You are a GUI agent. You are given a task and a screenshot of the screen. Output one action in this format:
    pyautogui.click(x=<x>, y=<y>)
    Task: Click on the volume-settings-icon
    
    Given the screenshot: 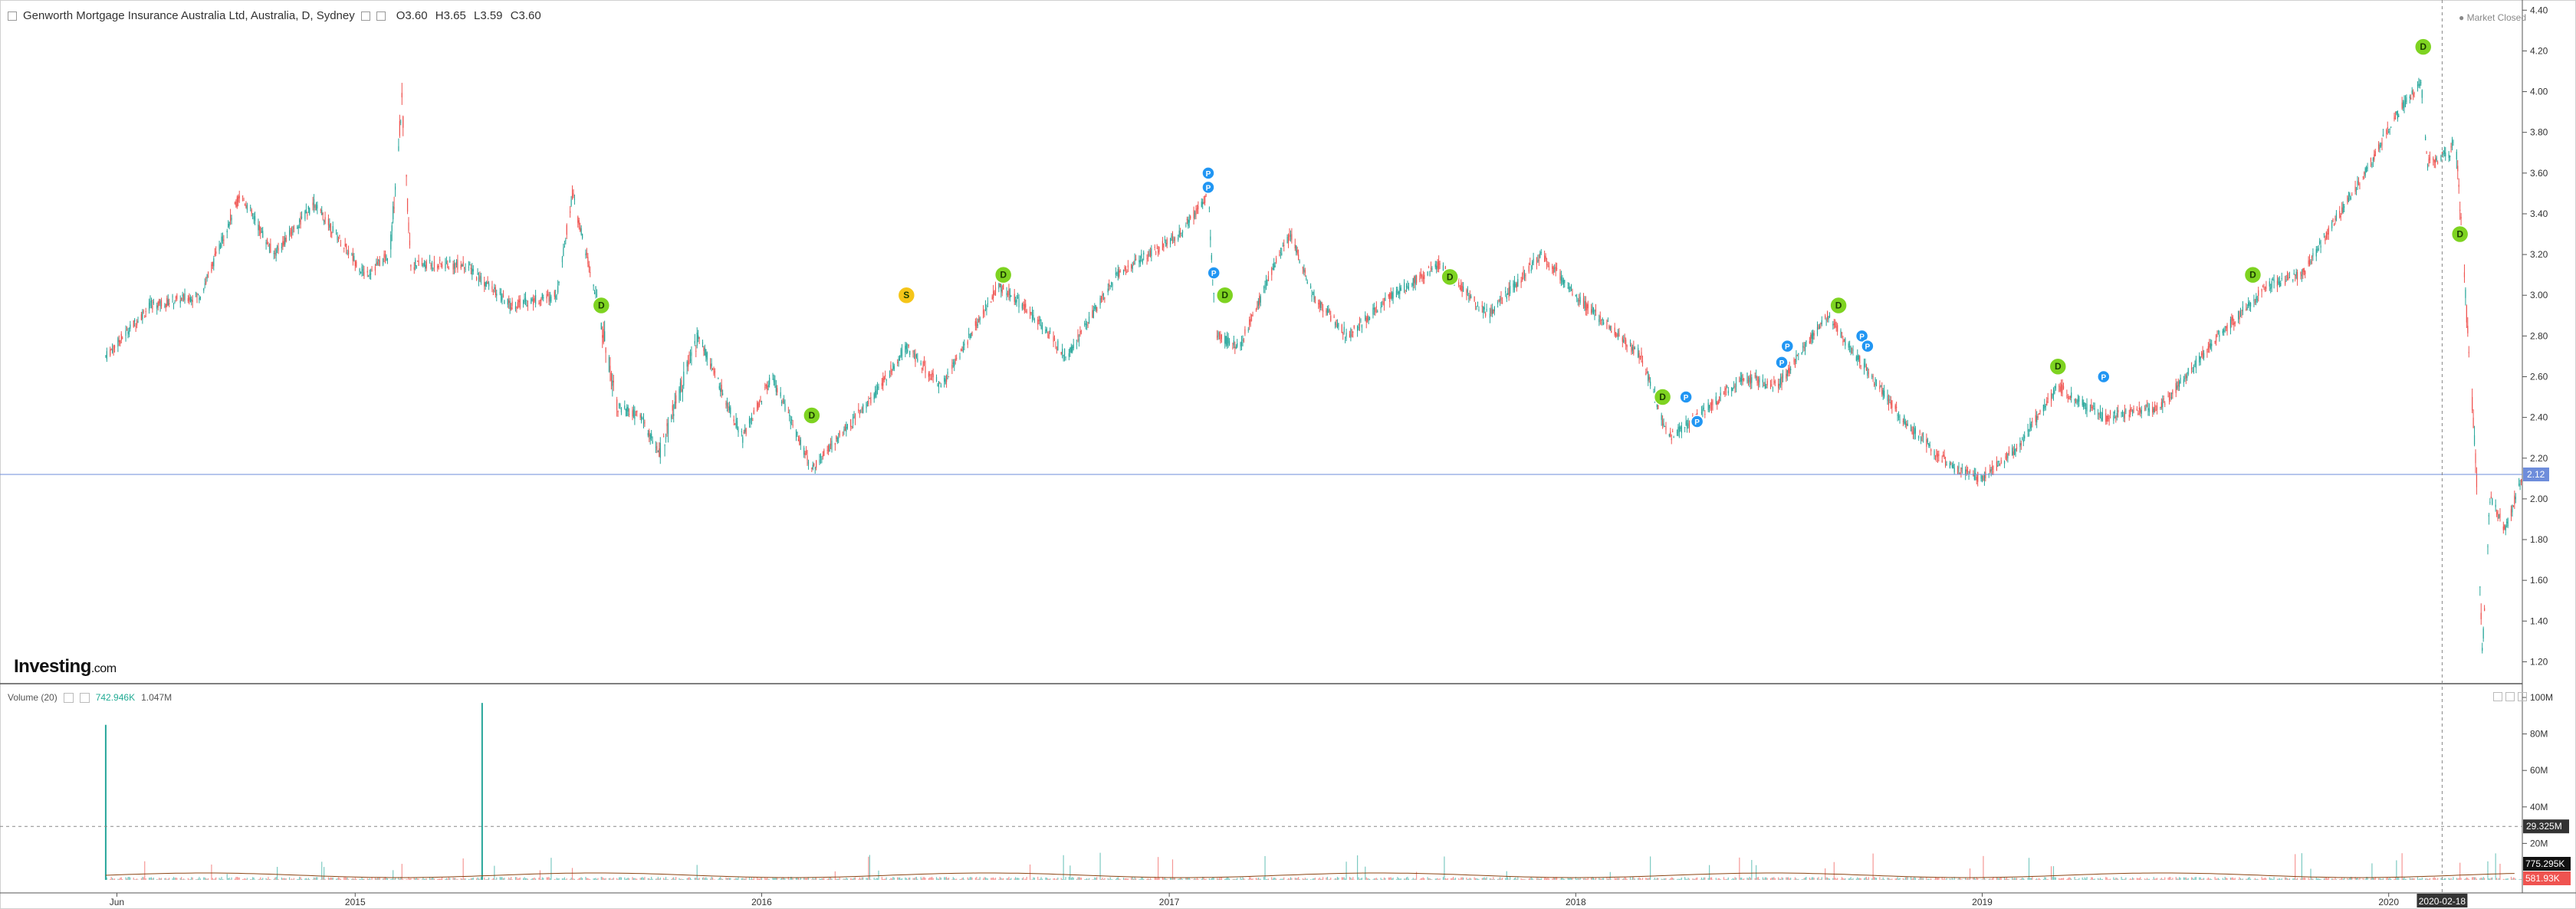 What is the action you would take?
    pyautogui.click(x=68, y=697)
    